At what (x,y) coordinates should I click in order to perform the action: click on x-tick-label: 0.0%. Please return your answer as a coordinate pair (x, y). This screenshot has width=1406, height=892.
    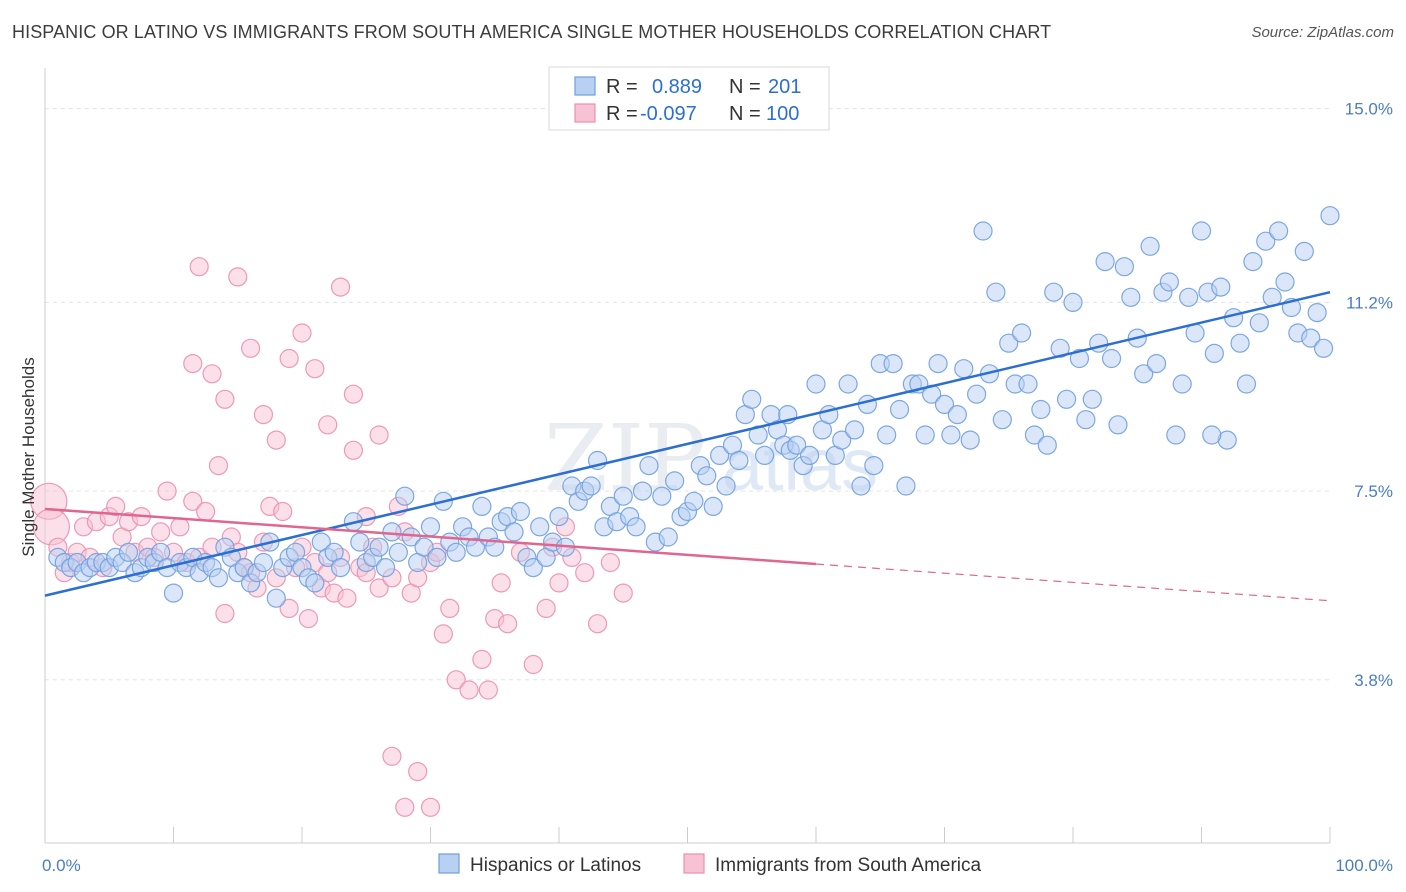
    Looking at the image, I should click on (61, 865).